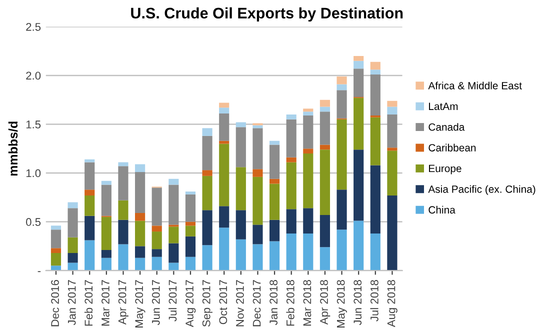 The image size is (540, 334). Describe the element at coordinates (240, 303) in the screenshot. I see `x-tick-label: Nov 2017` at that location.